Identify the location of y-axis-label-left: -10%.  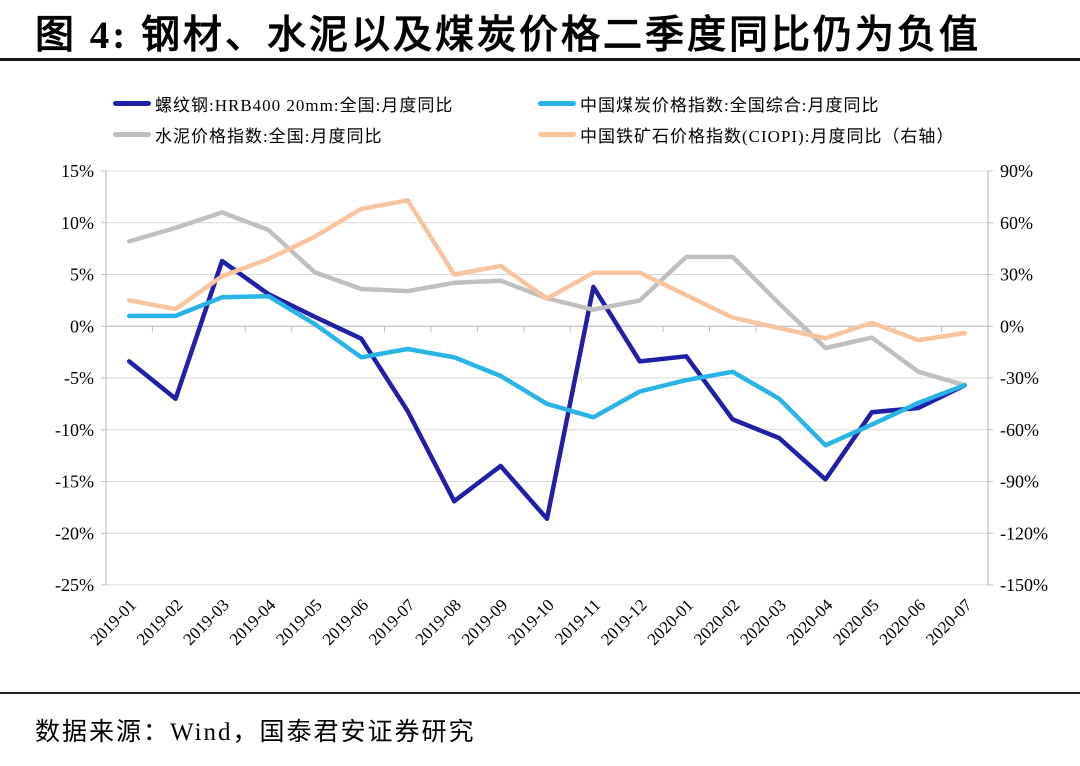
(74, 430).